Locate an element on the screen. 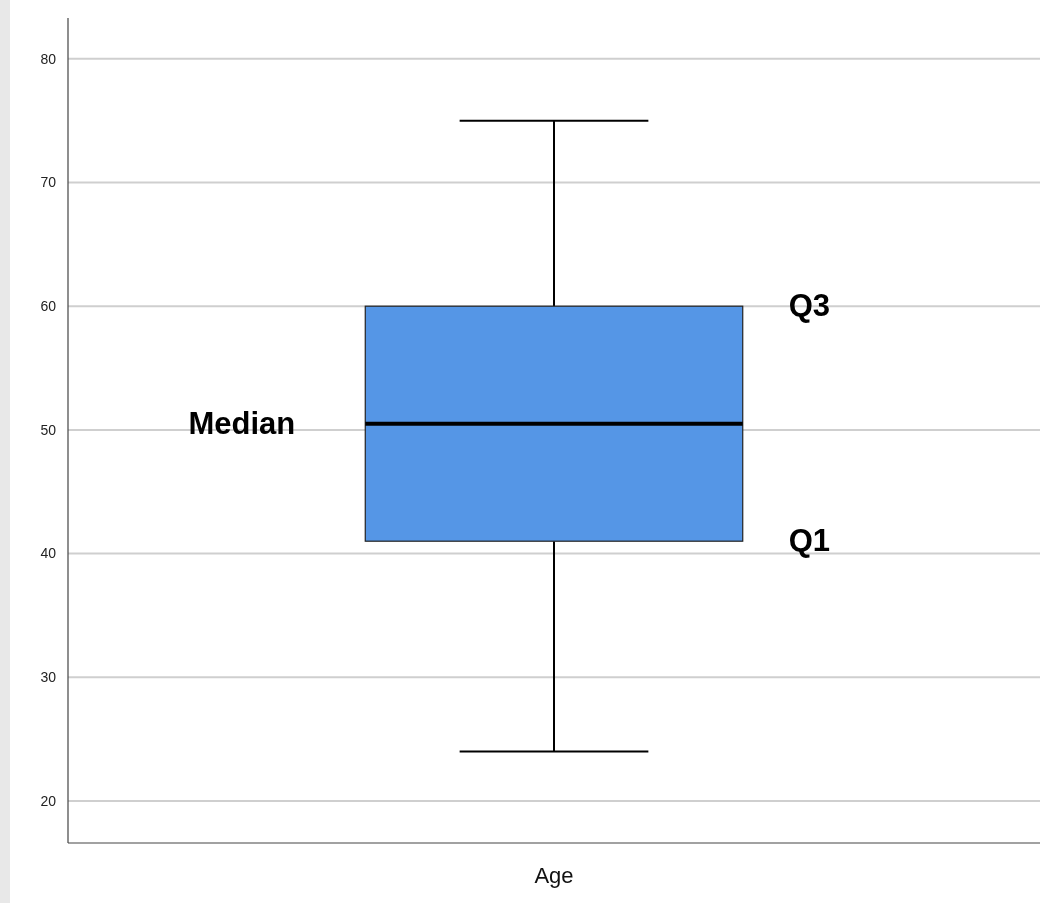  y-tick-label: 60 is located at coordinates (48, 306).